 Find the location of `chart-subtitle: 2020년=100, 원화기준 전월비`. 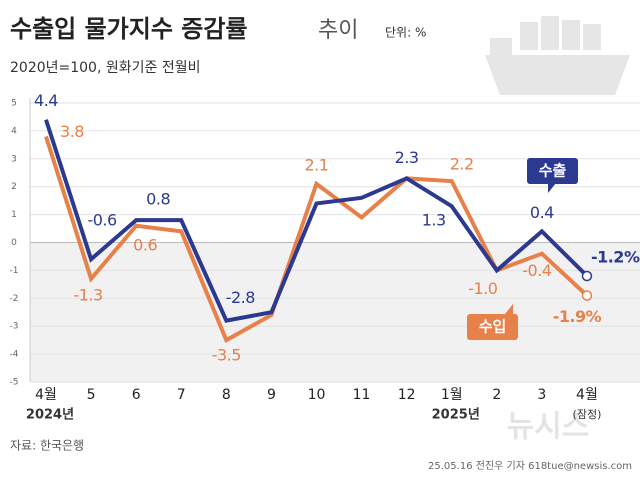

chart-subtitle: 2020년=100, 원화기준 전월비 is located at coordinates (105, 68).